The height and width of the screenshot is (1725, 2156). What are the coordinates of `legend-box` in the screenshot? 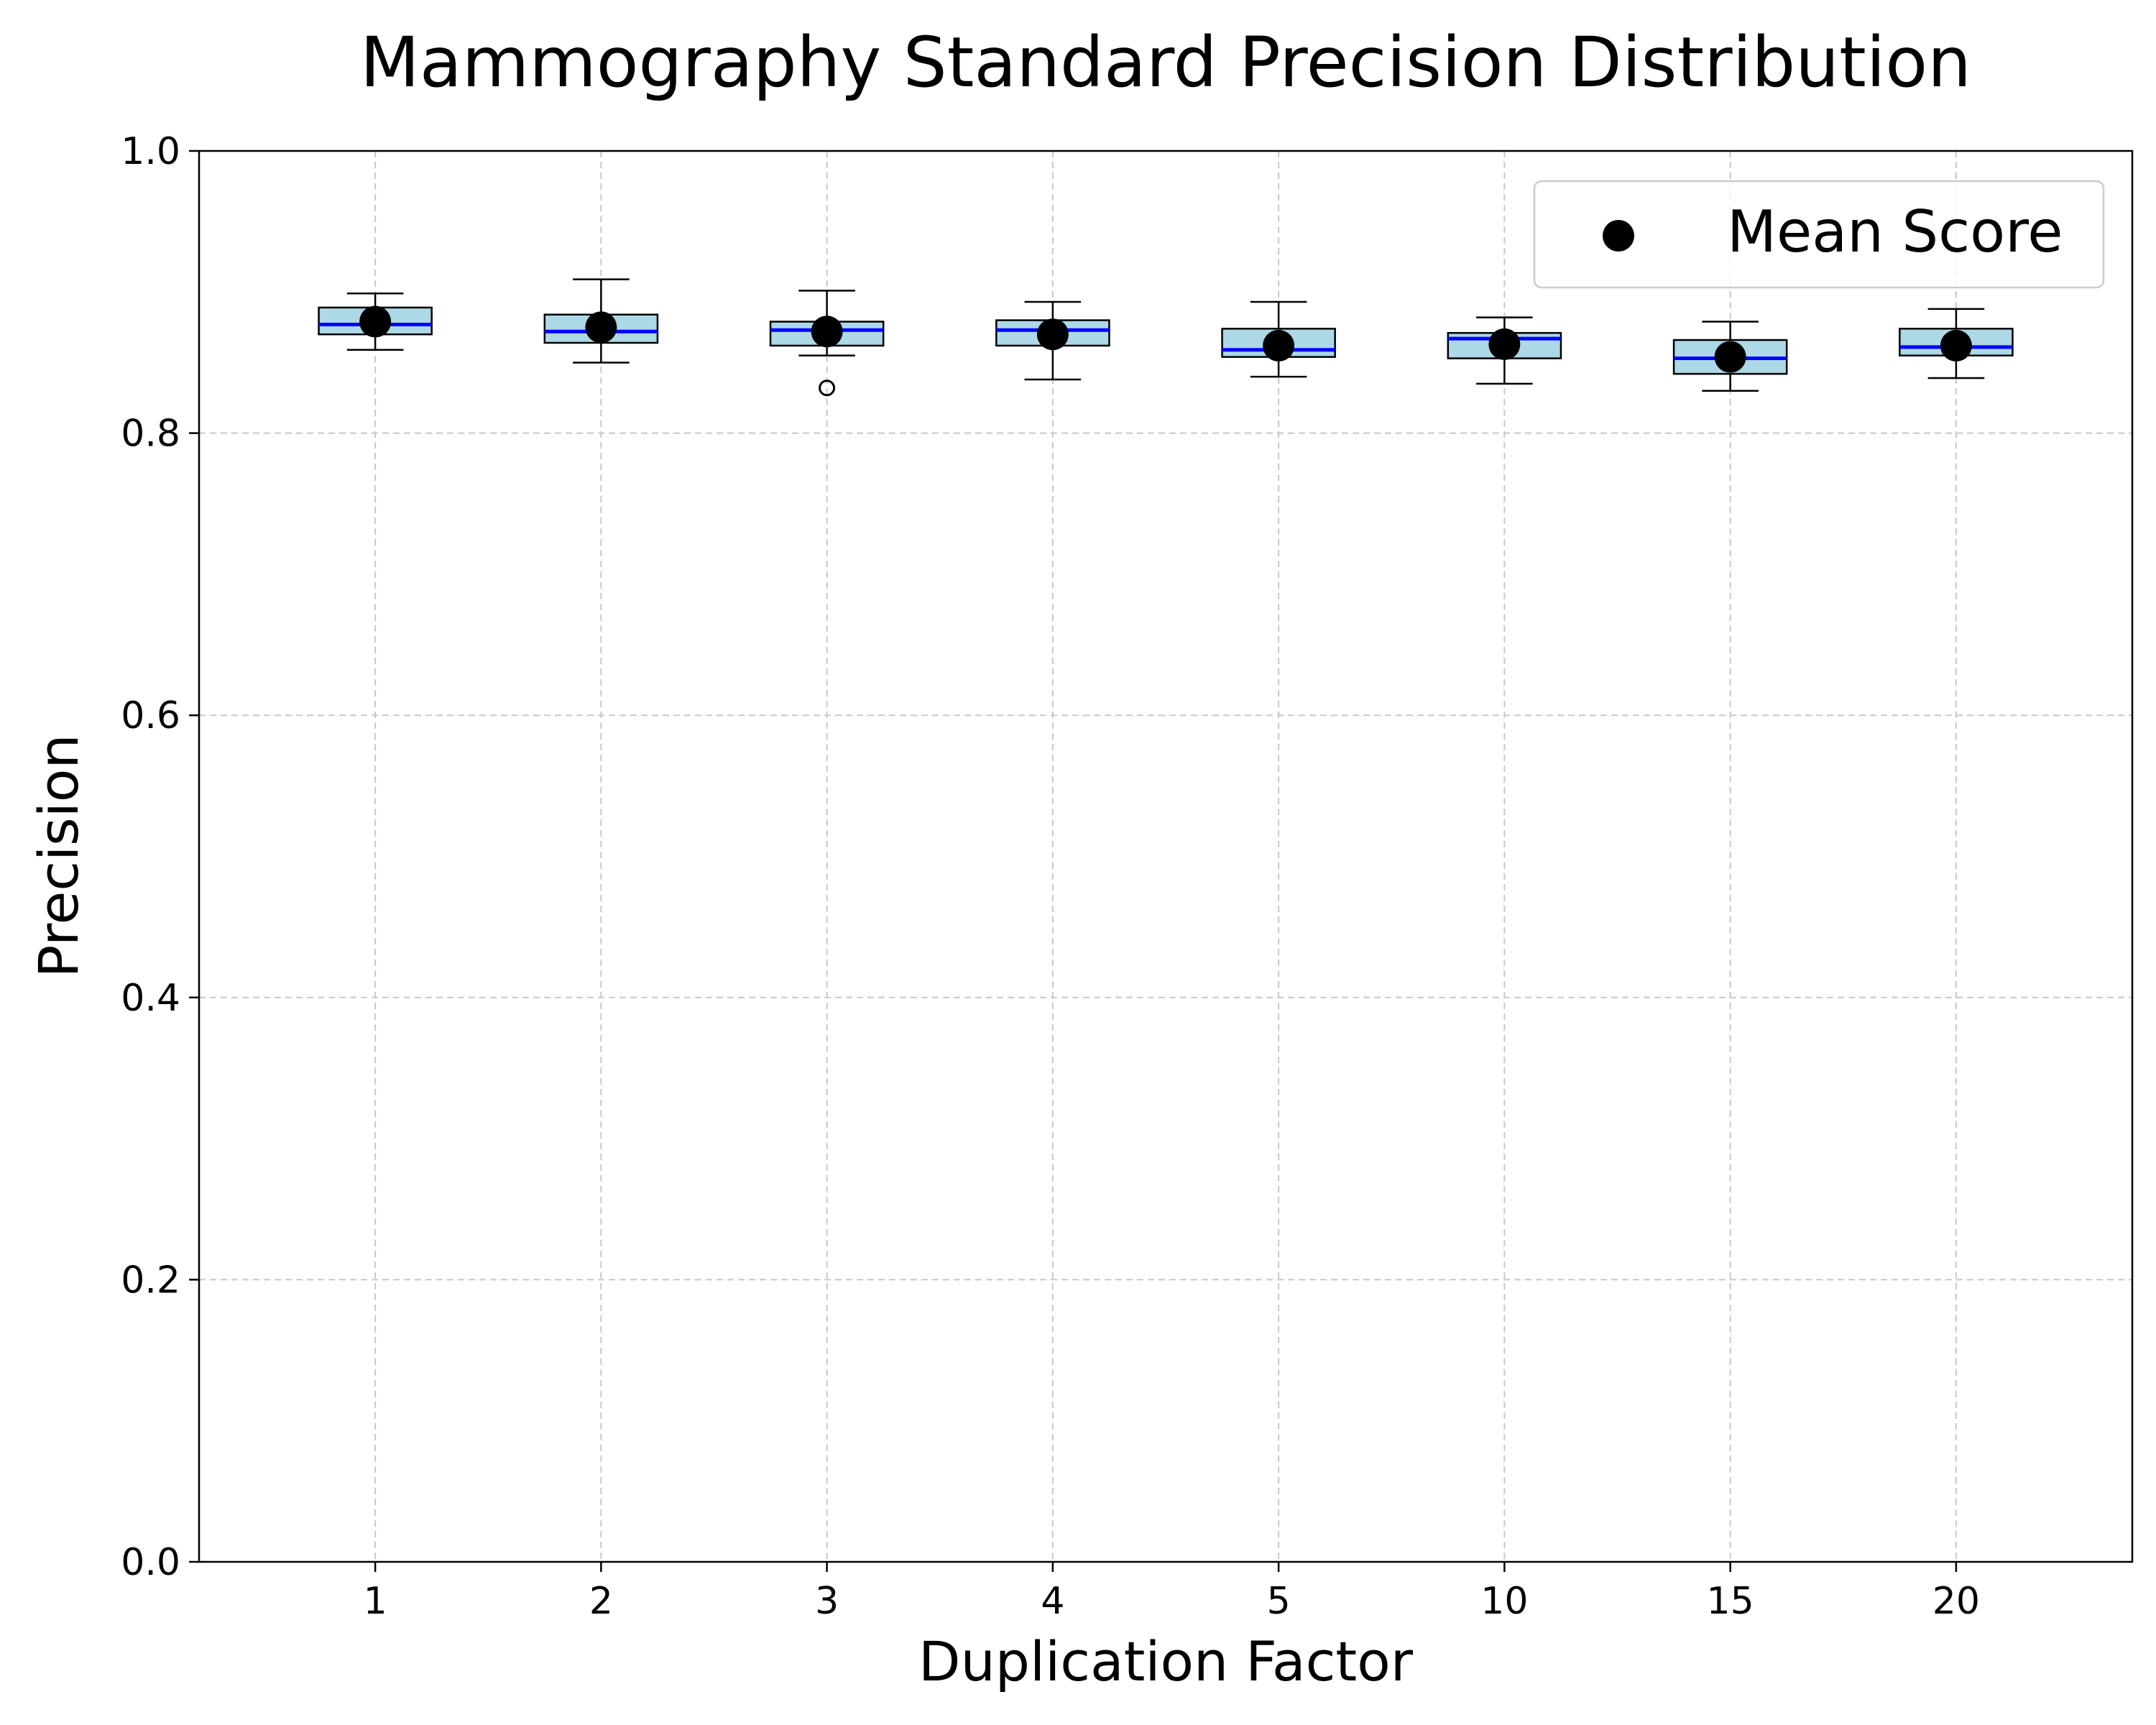 It's located at (1819, 234).